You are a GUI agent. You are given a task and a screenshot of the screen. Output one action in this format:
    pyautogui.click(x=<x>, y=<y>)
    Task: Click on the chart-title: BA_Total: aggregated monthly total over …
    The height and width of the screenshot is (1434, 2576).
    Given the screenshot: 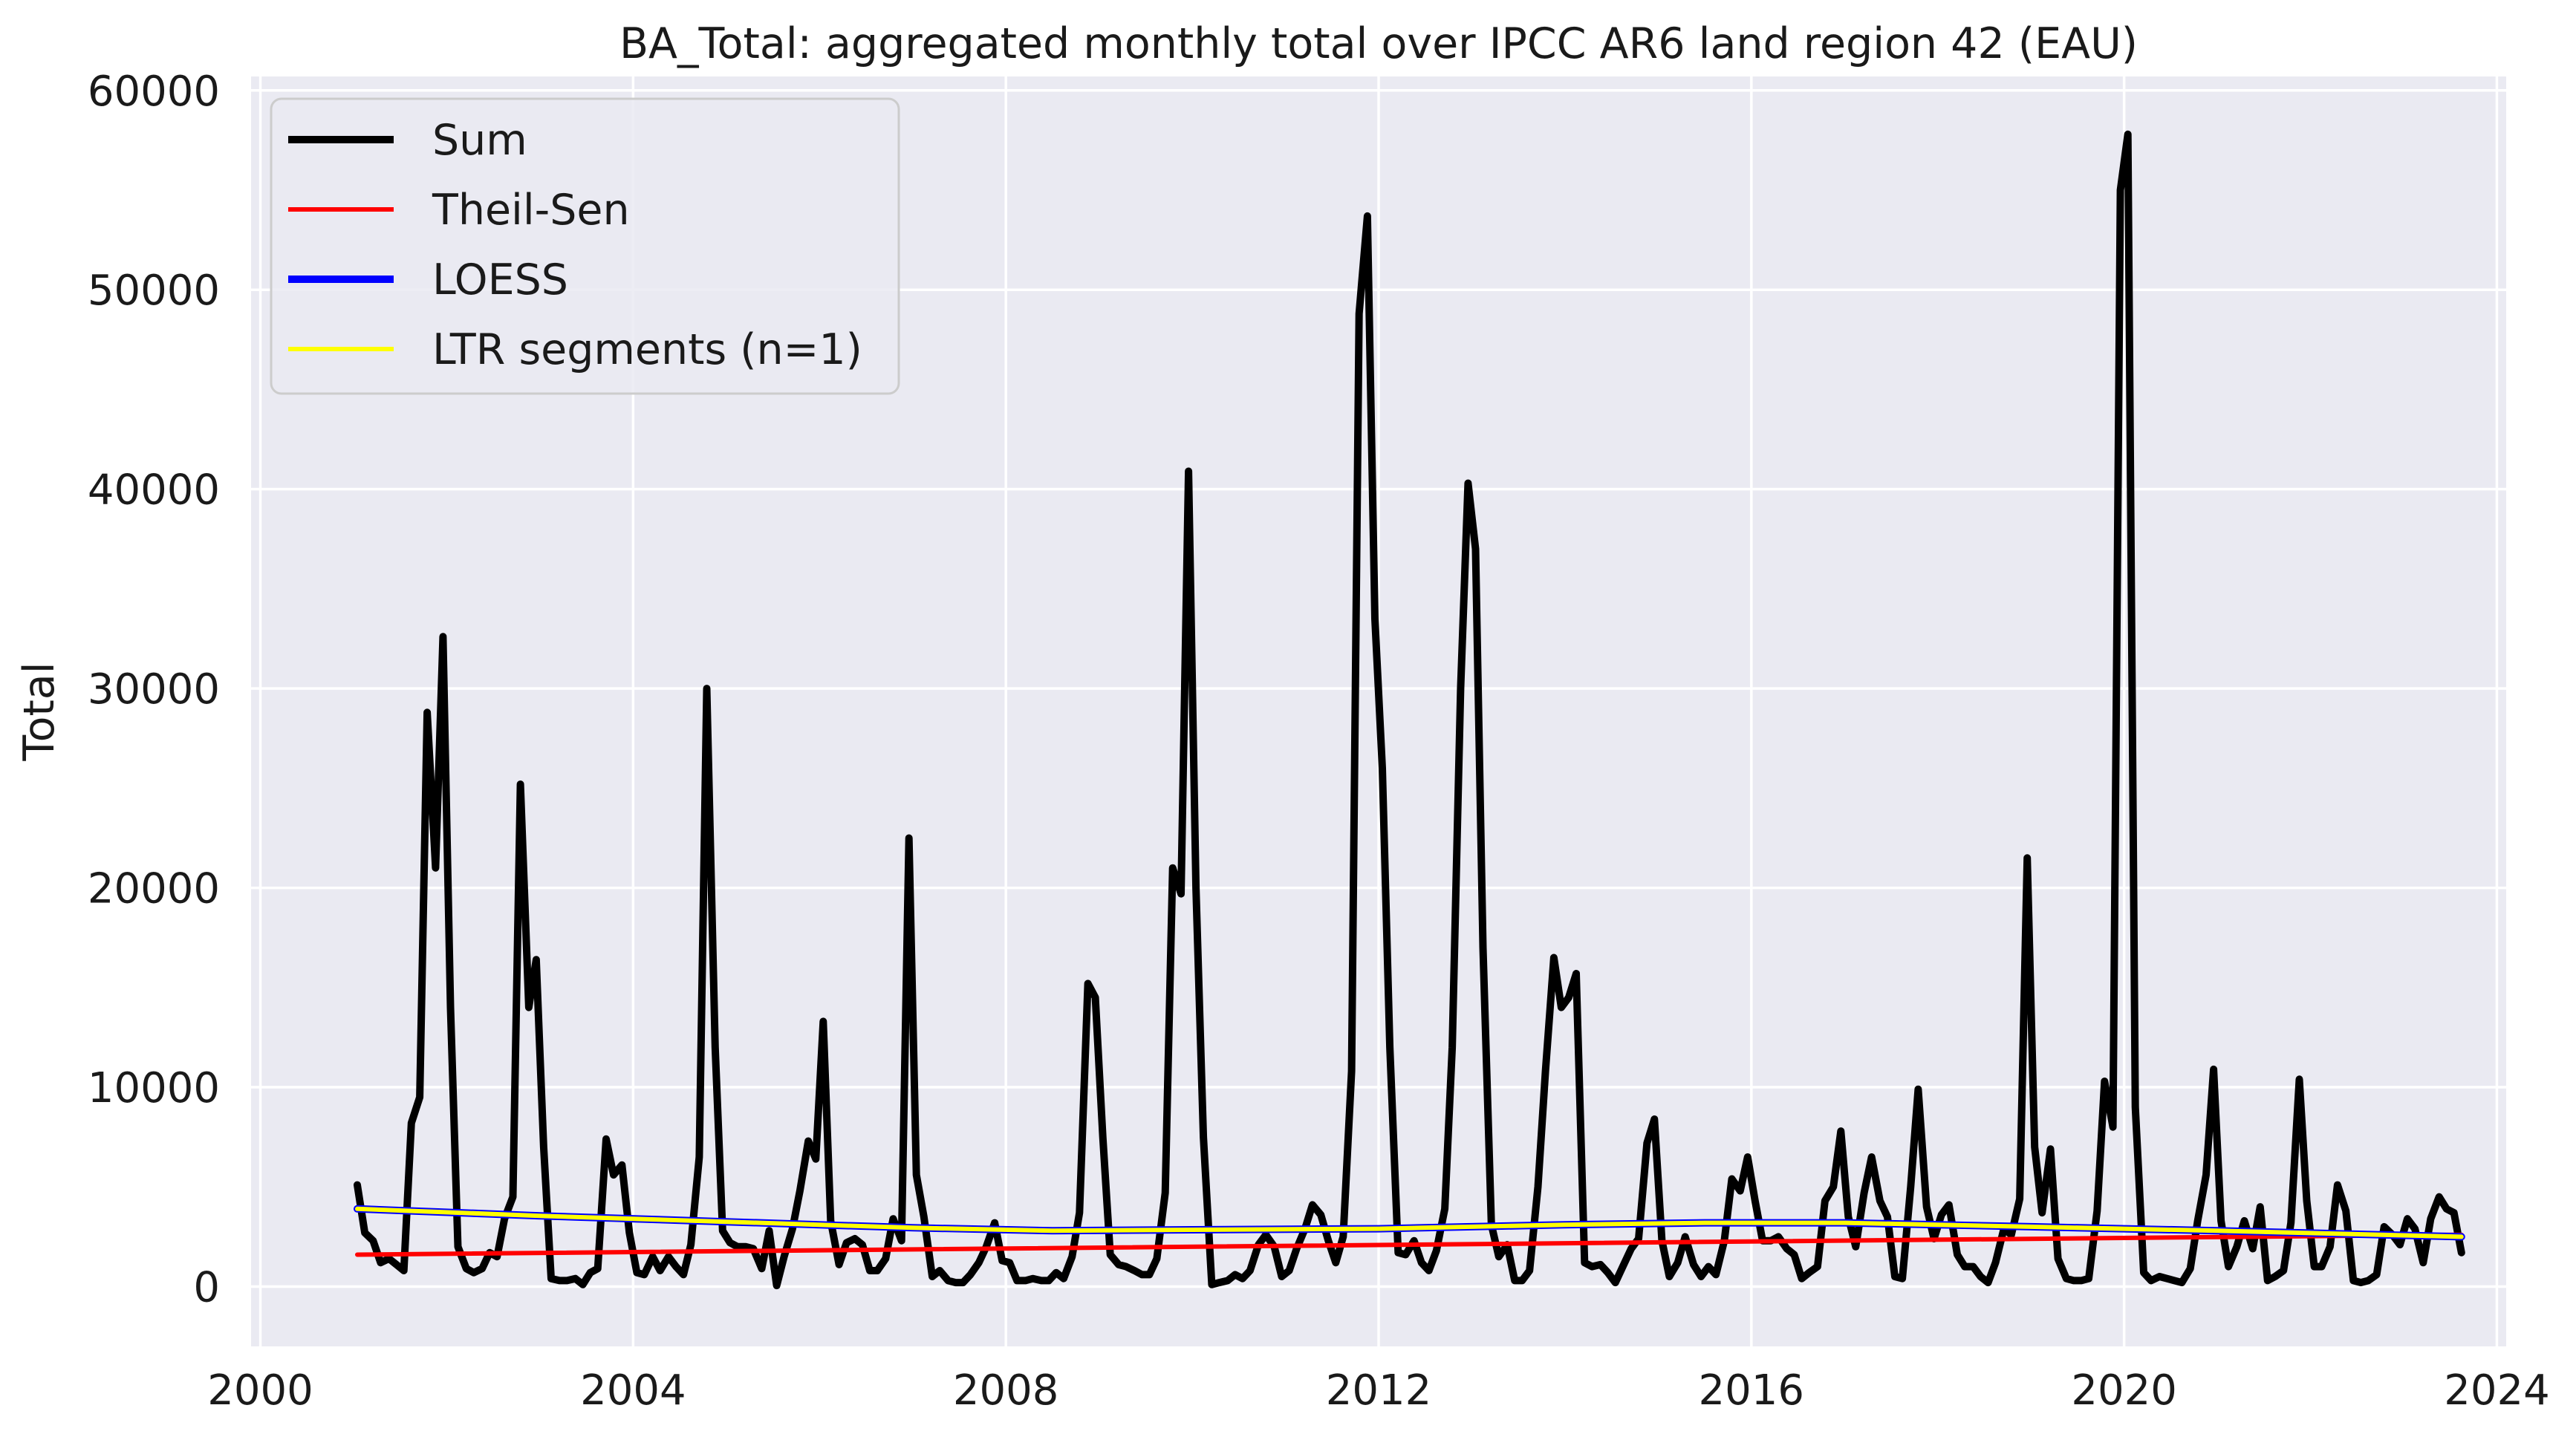 What is the action you would take?
    pyautogui.click(x=1378, y=43)
    